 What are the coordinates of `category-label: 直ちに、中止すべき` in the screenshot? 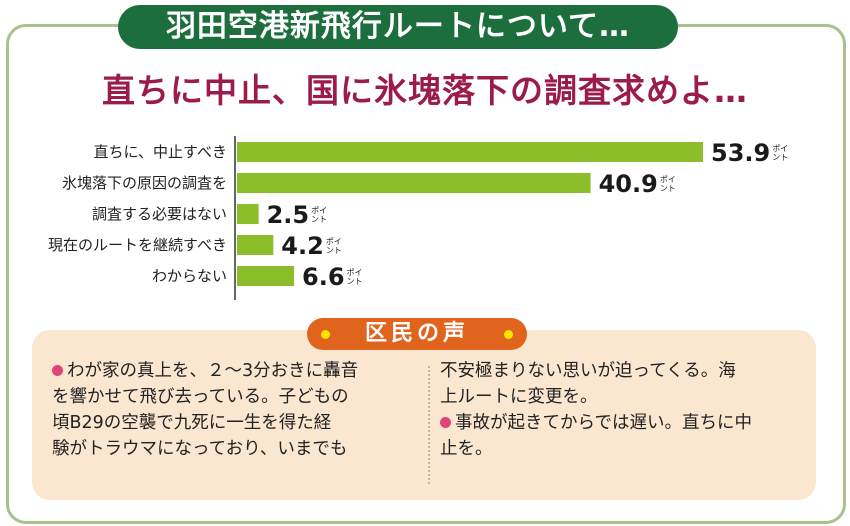 It's located at (160, 152).